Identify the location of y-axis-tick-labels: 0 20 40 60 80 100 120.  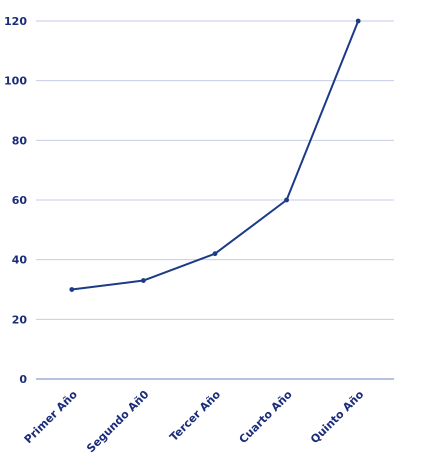
(15, 200).